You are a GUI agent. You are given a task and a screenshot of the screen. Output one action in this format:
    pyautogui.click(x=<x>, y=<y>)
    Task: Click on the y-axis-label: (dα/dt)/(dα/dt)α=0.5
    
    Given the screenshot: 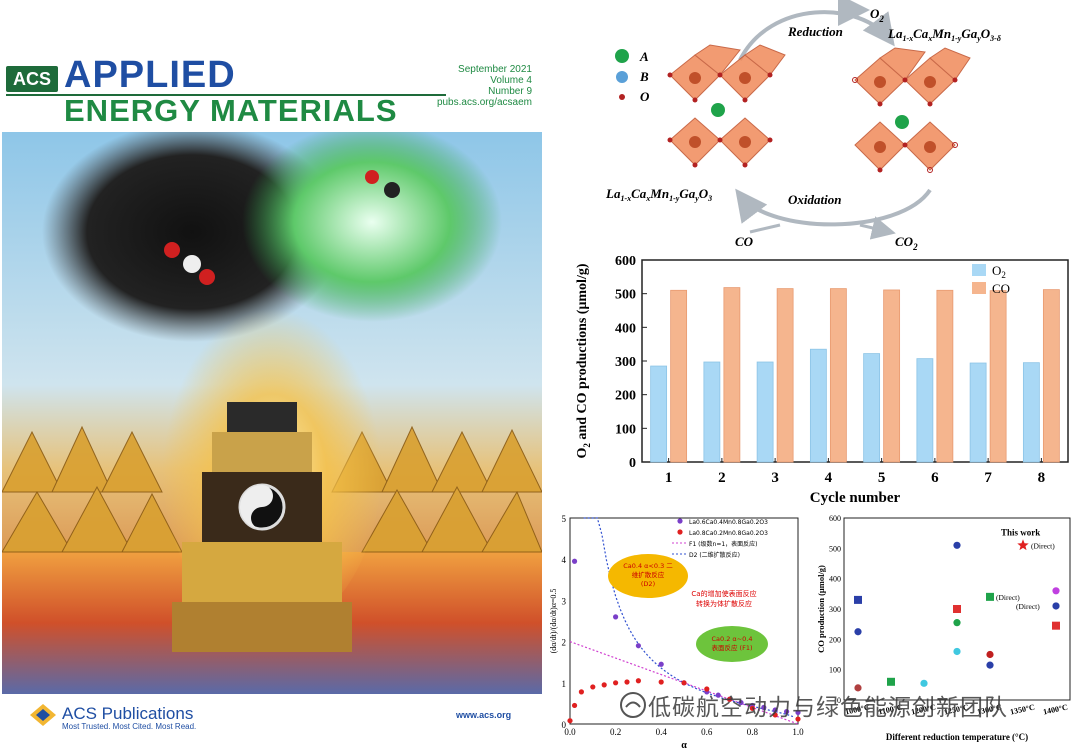 What is the action you would take?
    pyautogui.click(x=553, y=621)
    